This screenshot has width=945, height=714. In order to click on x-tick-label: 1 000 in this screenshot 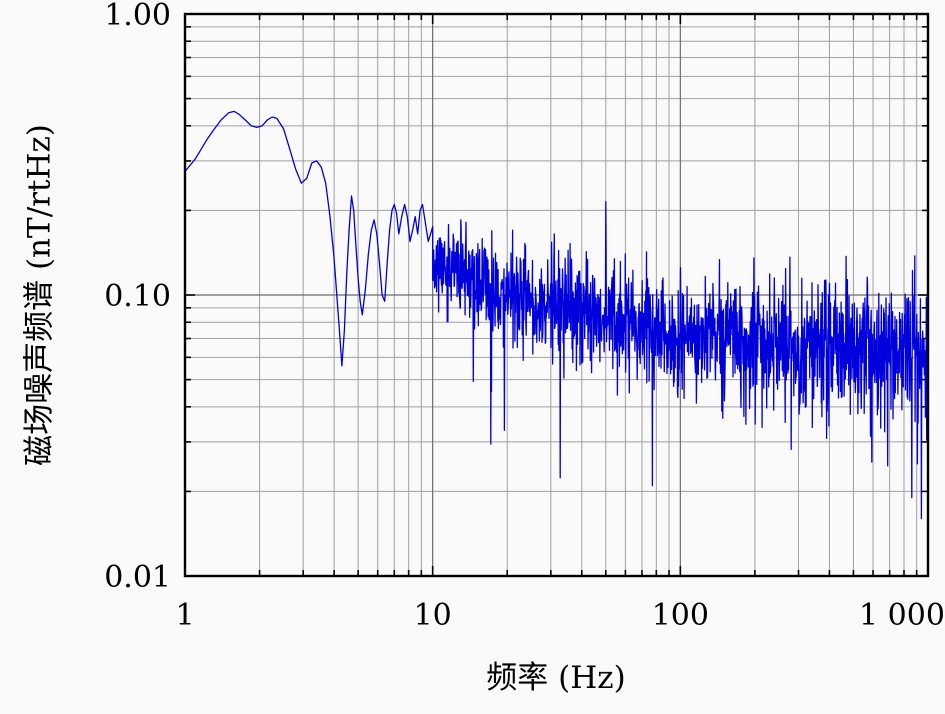, I will do `click(902, 615)`.